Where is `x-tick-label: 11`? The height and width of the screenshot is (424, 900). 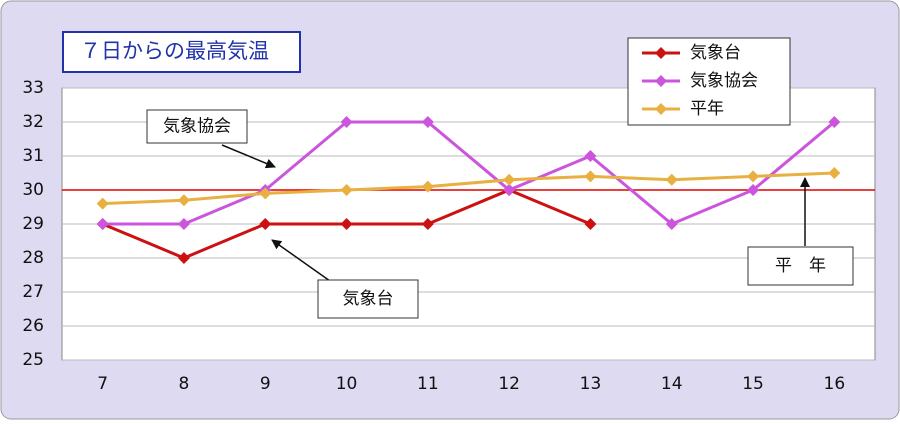 x-tick-label: 11 is located at coordinates (428, 384).